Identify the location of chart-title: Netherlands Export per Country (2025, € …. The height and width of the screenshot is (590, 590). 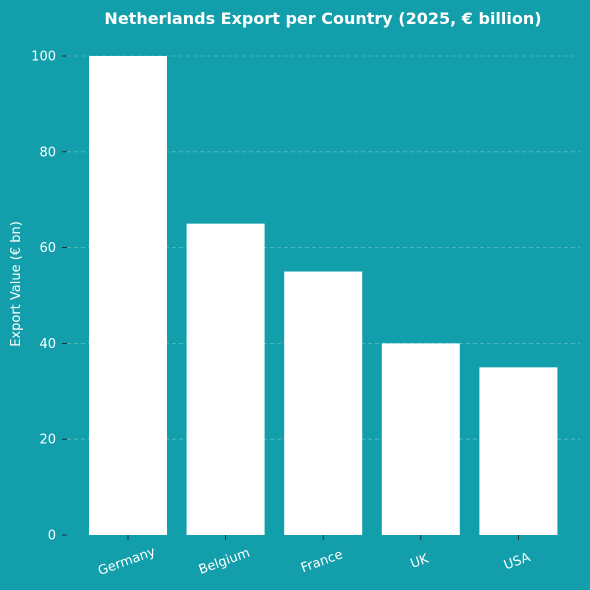
(322, 18).